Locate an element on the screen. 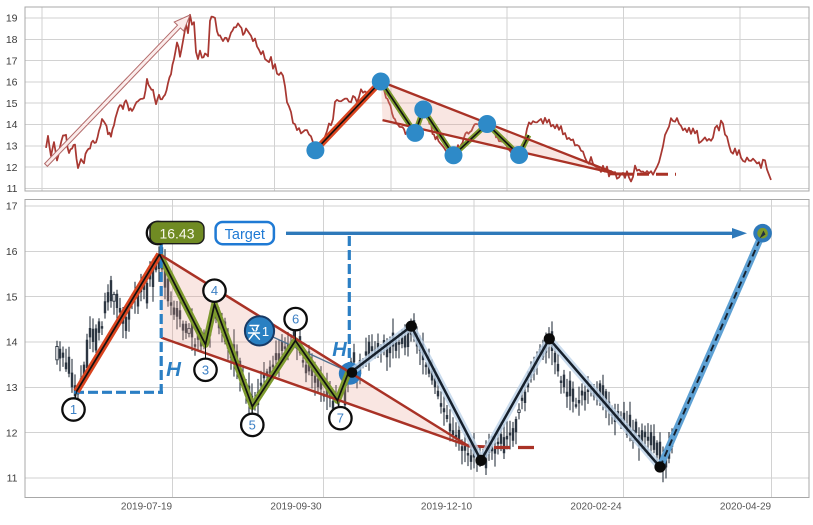 This screenshot has height=525, width=813. svg-text: 4 is located at coordinates (214, 290).